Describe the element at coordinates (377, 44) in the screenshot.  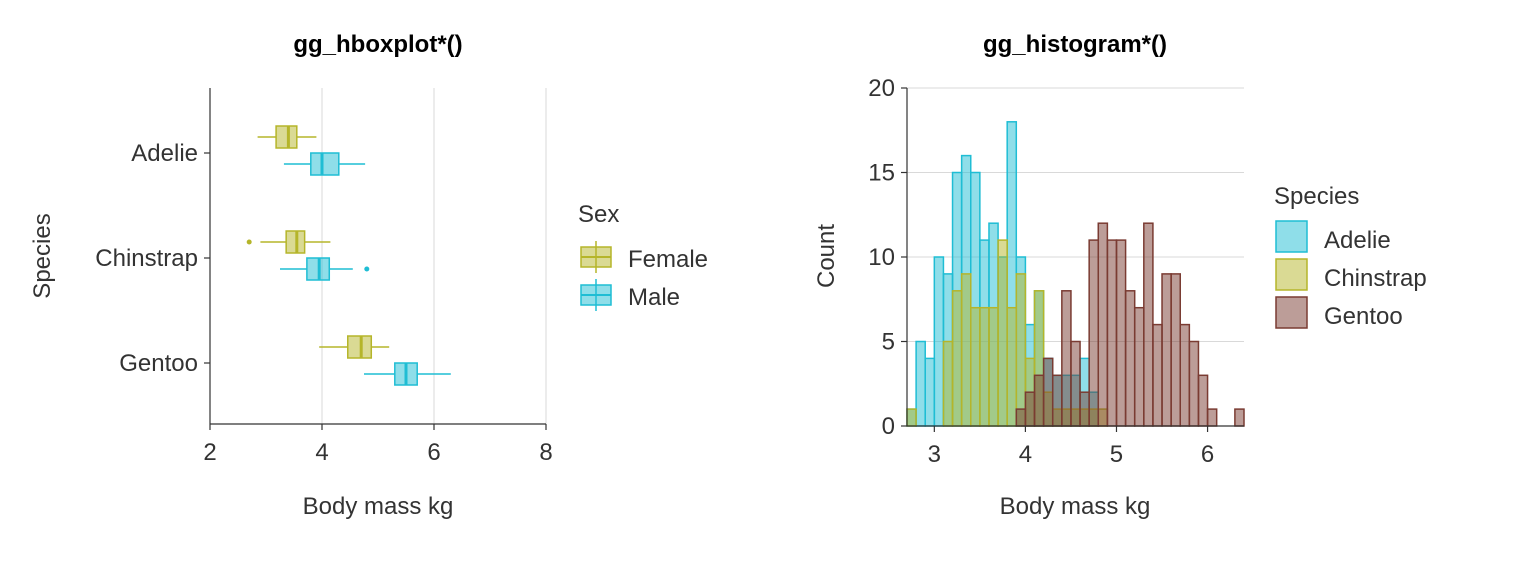
I see `boxplot-title: gg_hboxplot*()` at that location.